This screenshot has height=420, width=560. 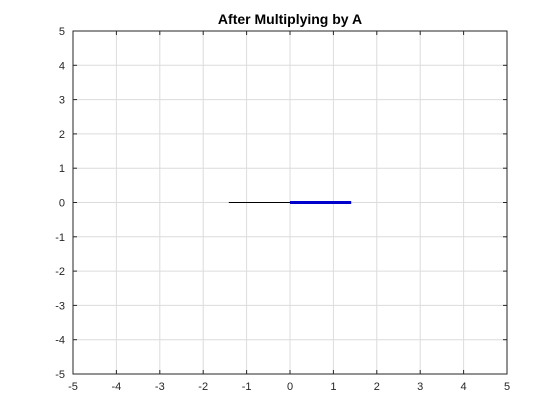 What do you see at coordinates (464, 387) in the screenshot?
I see `x-tick-label: 4` at bounding box center [464, 387].